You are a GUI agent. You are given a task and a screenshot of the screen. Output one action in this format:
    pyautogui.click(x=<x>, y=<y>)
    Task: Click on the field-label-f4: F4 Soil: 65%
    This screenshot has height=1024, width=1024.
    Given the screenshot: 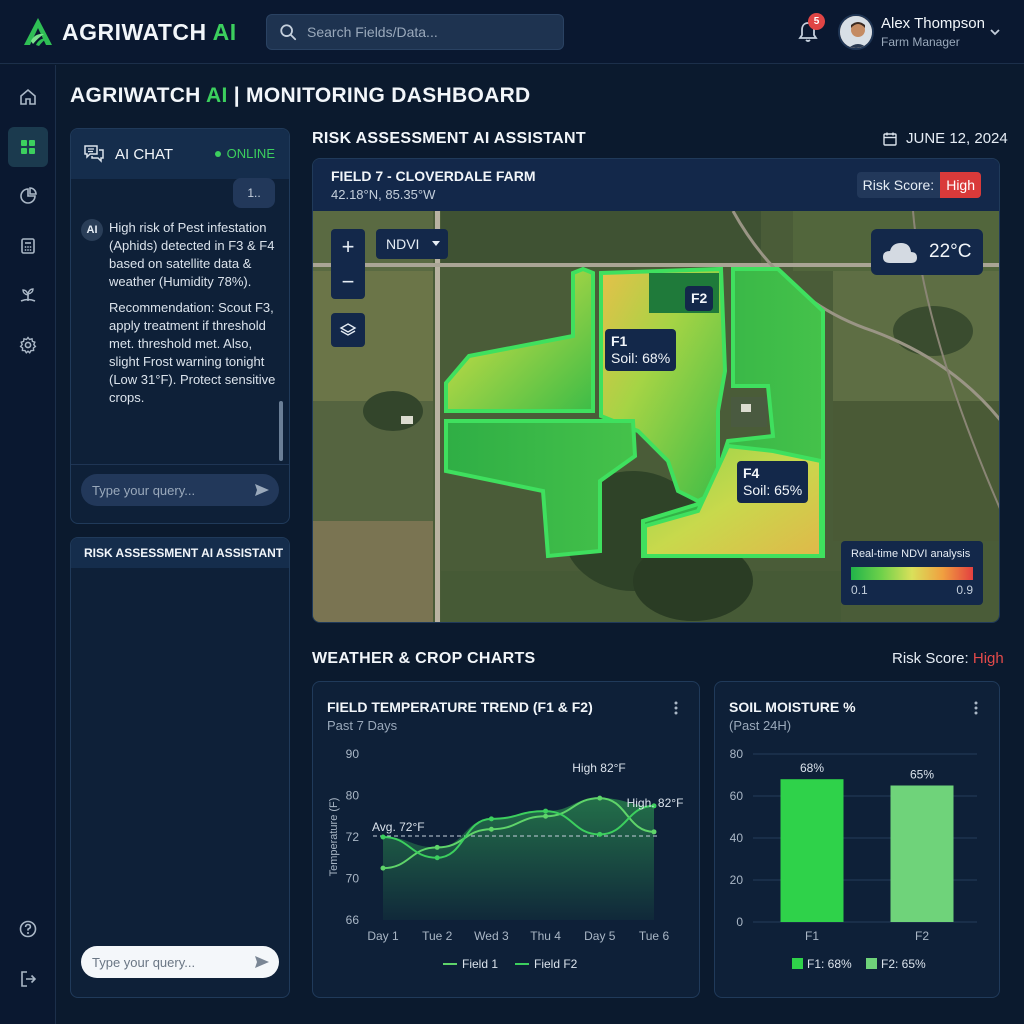 What is the action you would take?
    pyautogui.click(x=773, y=482)
    